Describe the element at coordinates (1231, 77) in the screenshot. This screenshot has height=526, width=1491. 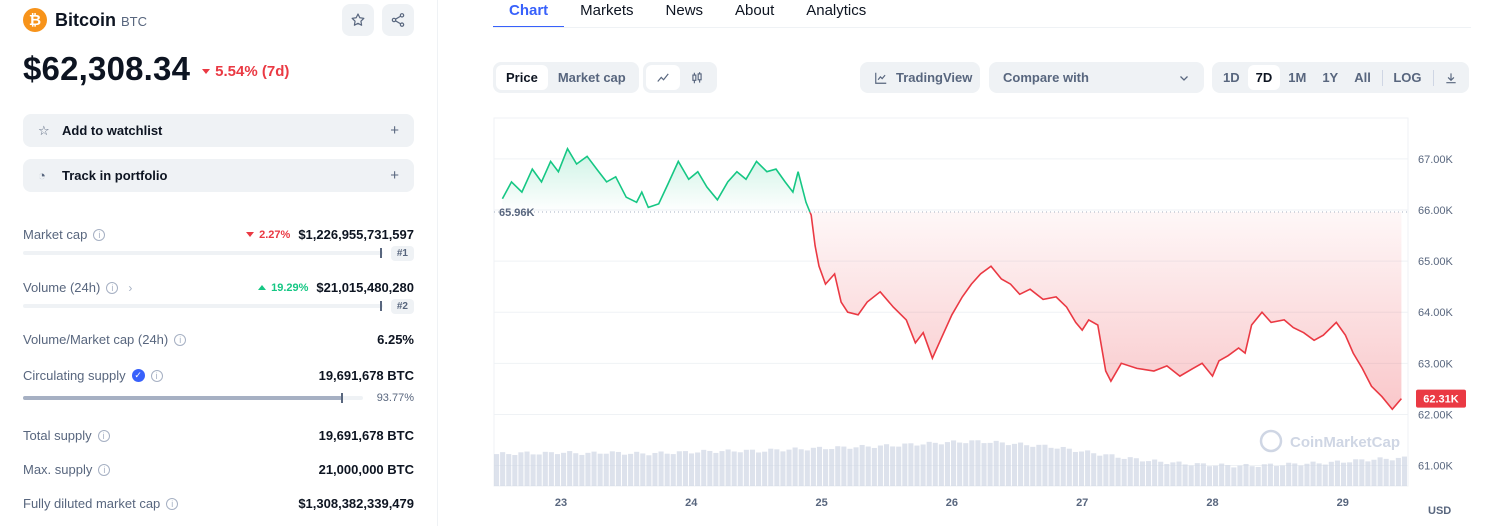
I see `range-1d: 1D` at that location.